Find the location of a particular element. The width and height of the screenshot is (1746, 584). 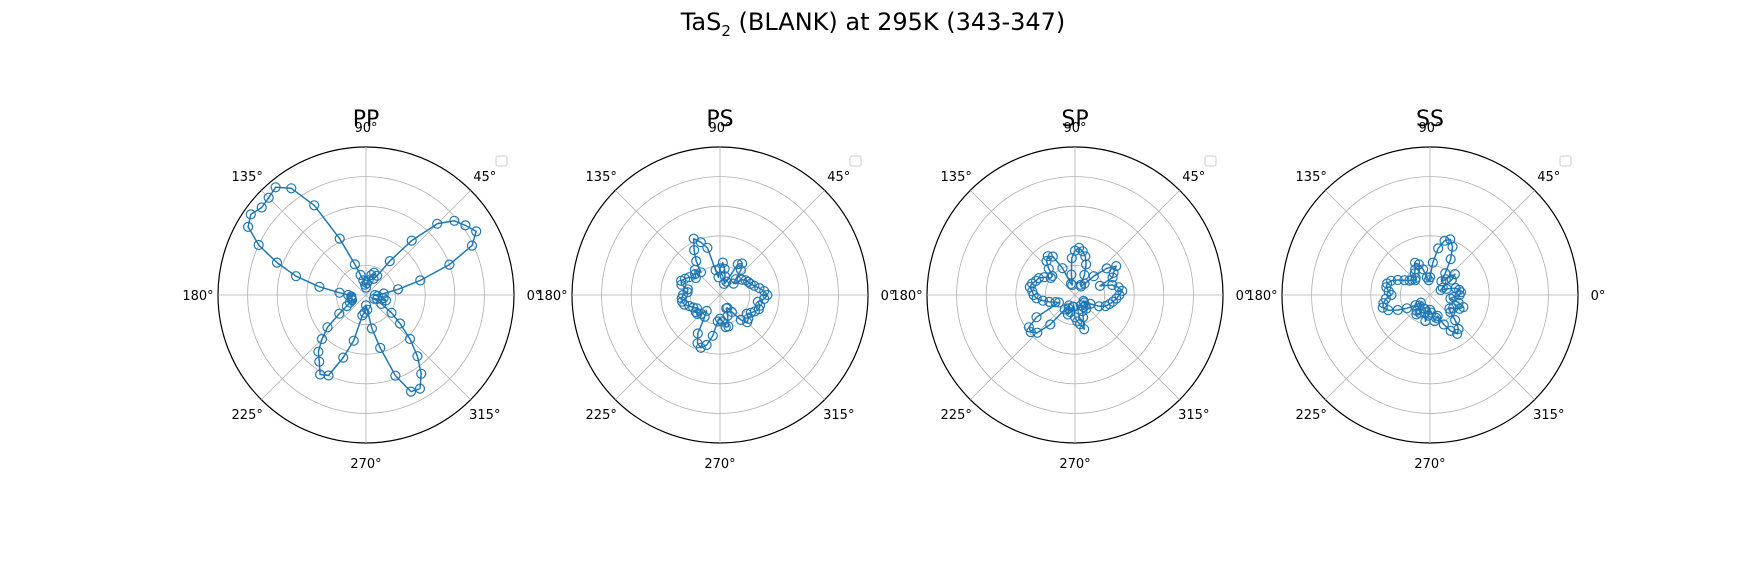

angle-tick-label: 135° is located at coordinates (601, 177).